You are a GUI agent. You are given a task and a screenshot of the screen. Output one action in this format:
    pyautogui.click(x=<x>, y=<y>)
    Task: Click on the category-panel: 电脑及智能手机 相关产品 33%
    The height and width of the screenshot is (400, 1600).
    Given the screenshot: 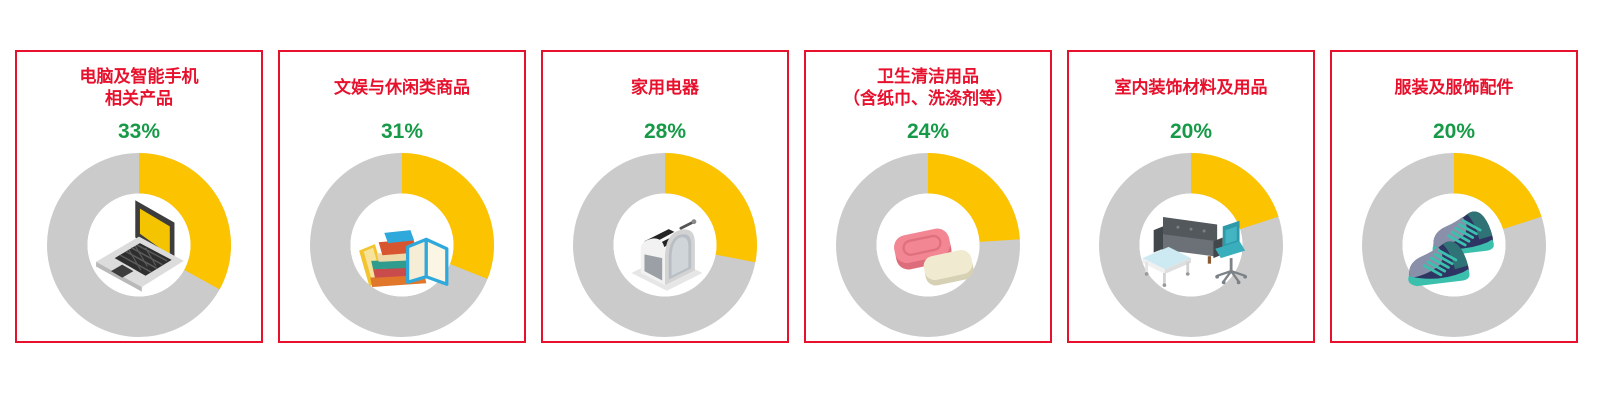 What is the action you would take?
    pyautogui.click(x=139, y=196)
    